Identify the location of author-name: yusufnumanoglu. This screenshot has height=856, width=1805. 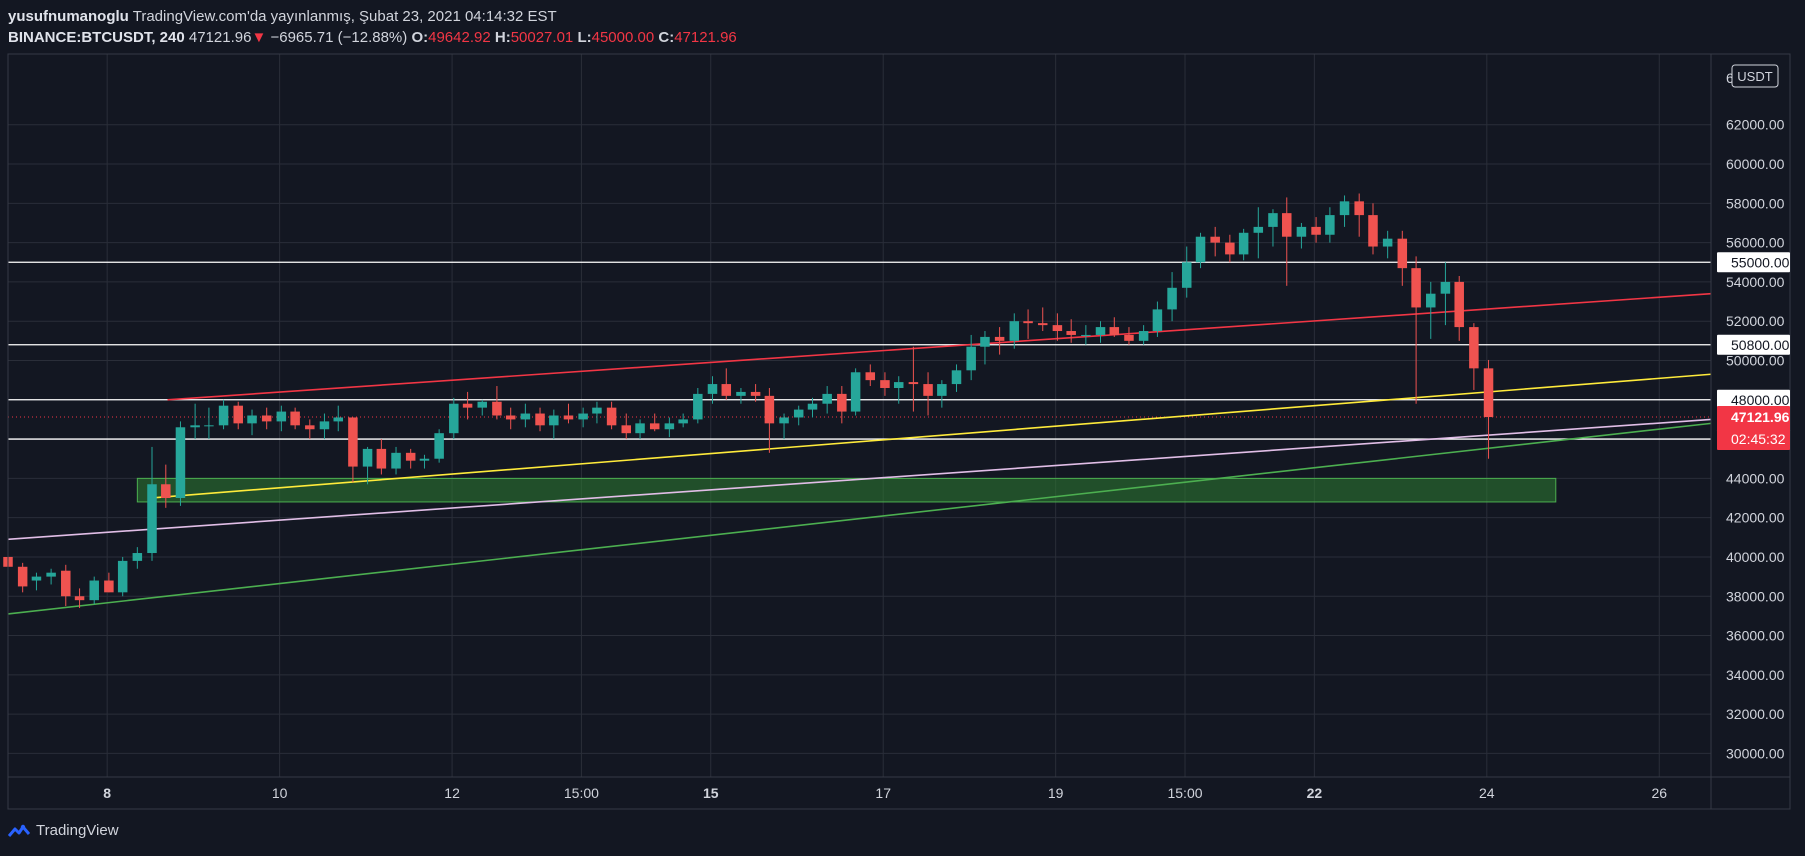
(68, 16).